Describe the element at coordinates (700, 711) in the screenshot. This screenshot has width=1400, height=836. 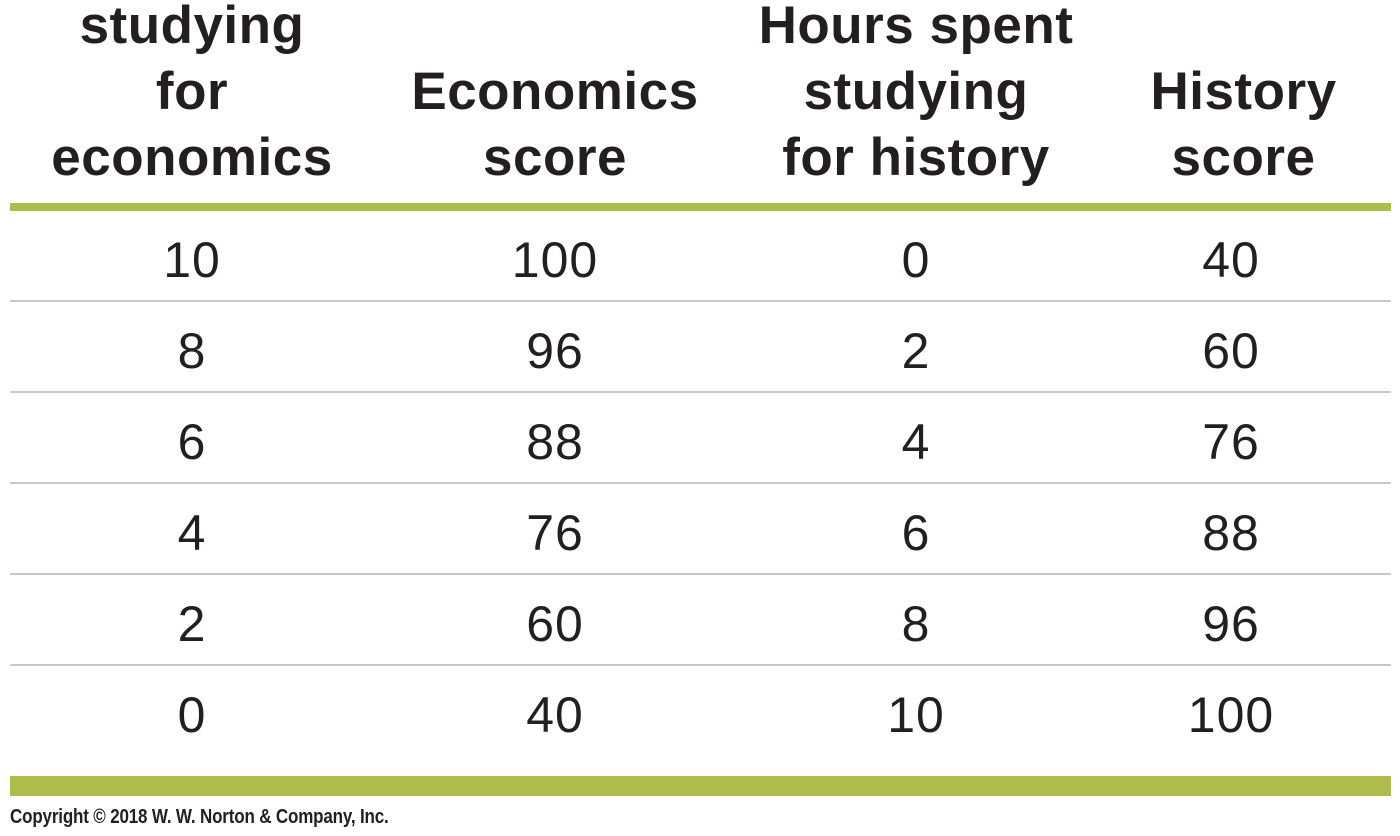
I see `table-row: 0 40 10 100` at that location.